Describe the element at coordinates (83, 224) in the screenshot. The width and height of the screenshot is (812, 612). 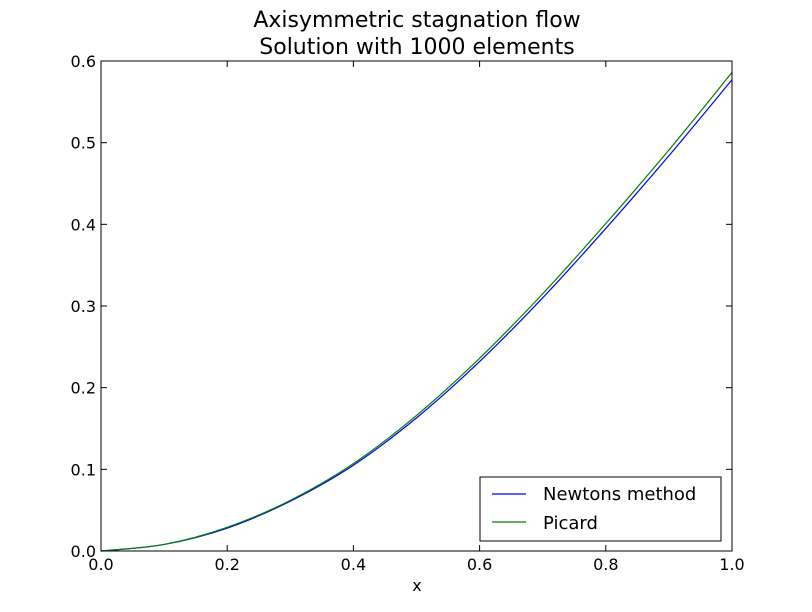
I see `y-tick-label-4: 0.4` at that location.